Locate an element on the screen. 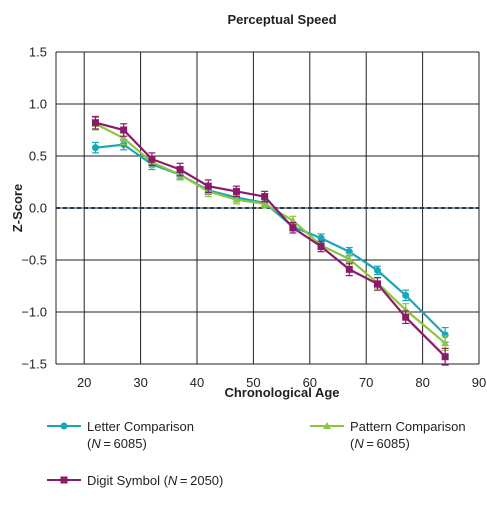  x-tick-label: 20 is located at coordinates (84, 382).